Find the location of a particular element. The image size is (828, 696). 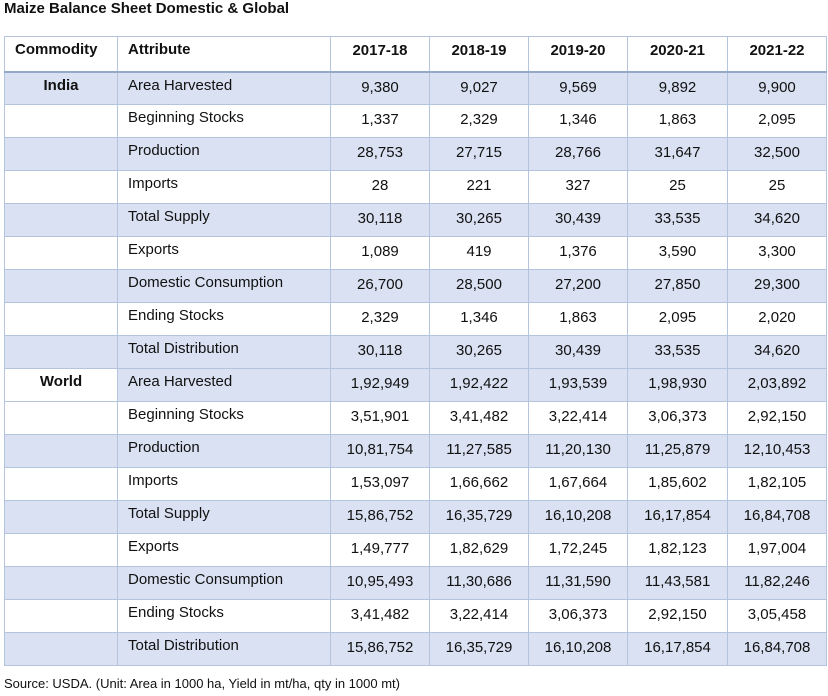

commodity-label: India is located at coordinates (61, 88).